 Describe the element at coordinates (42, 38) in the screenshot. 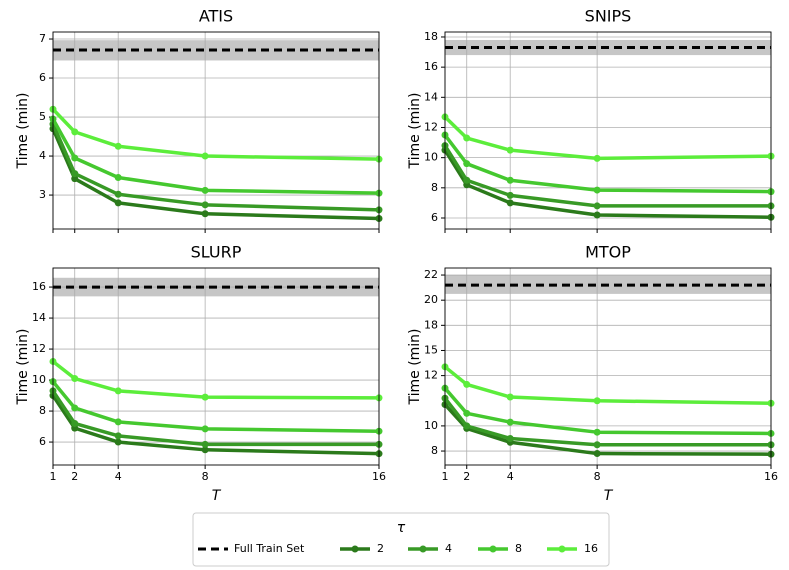

I see `y-tick-label: 7` at that location.